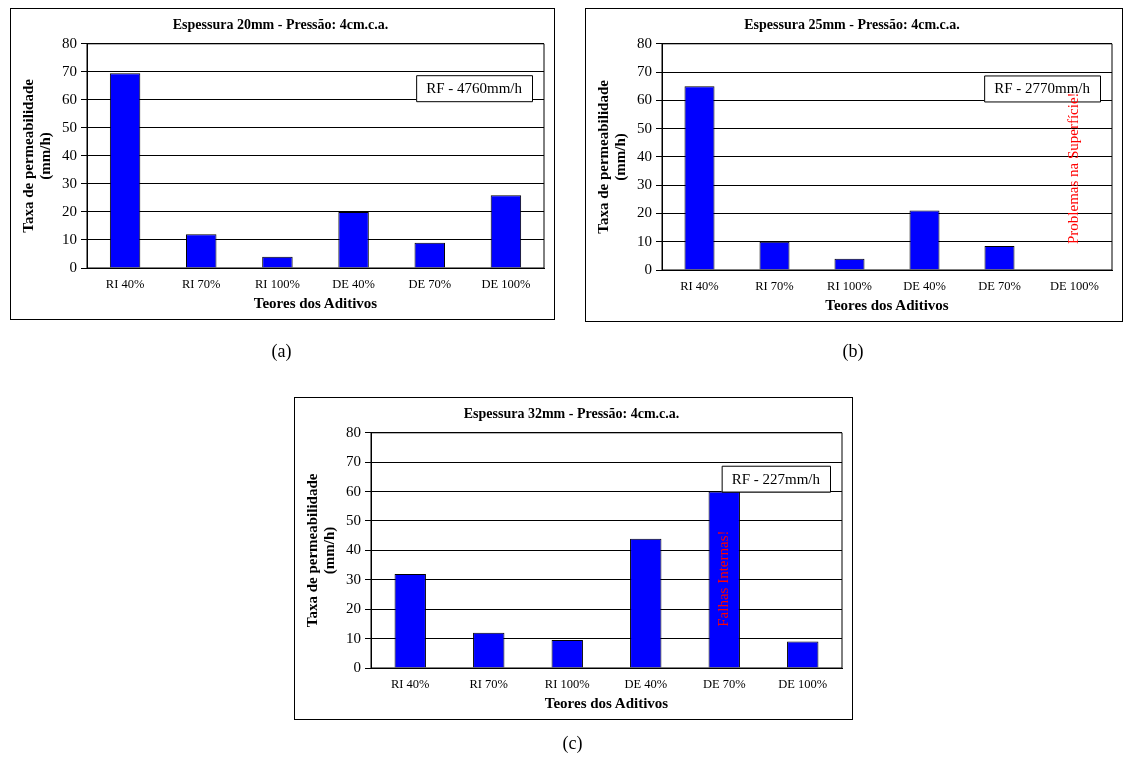 The height and width of the screenshot is (774, 1131). What do you see at coordinates (852, 25) in the screenshot?
I see `chart-title: Espessura 25mm - Pressão: 4cm.c.a.` at bounding box center [852, 25].